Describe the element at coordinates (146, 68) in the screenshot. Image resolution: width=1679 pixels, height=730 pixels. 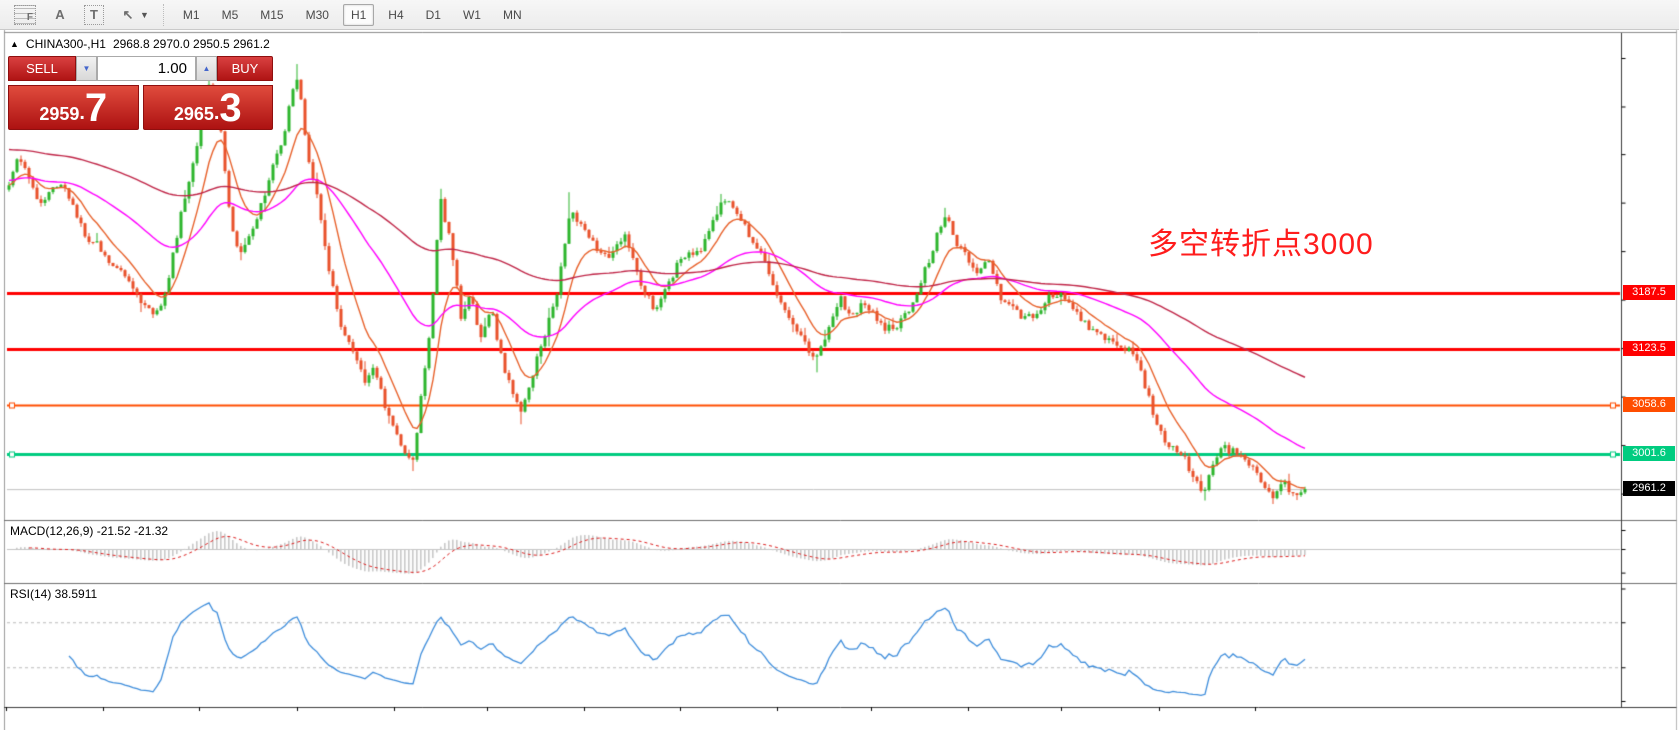
I see `volume-input: 1.00` at that location.